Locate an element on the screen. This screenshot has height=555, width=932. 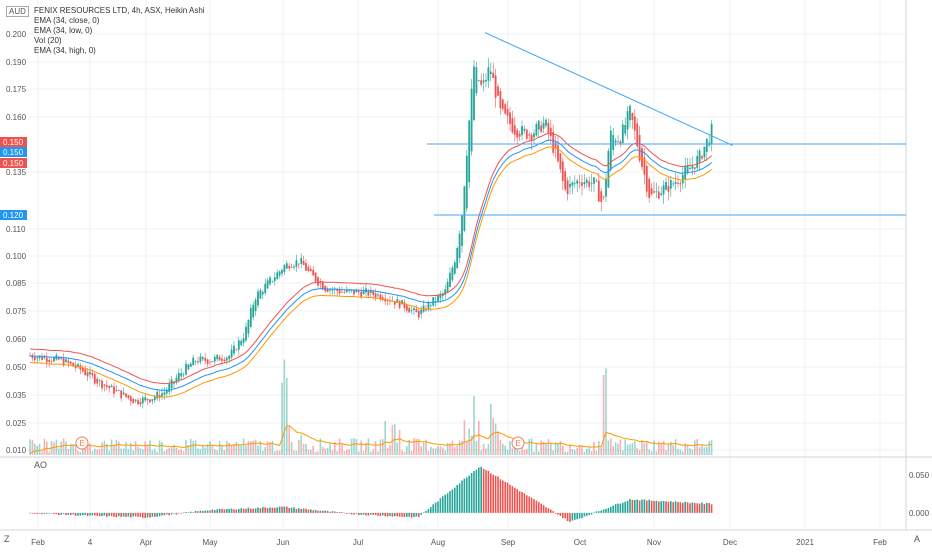
price-badge-bg is located at coordinates (13, 163).